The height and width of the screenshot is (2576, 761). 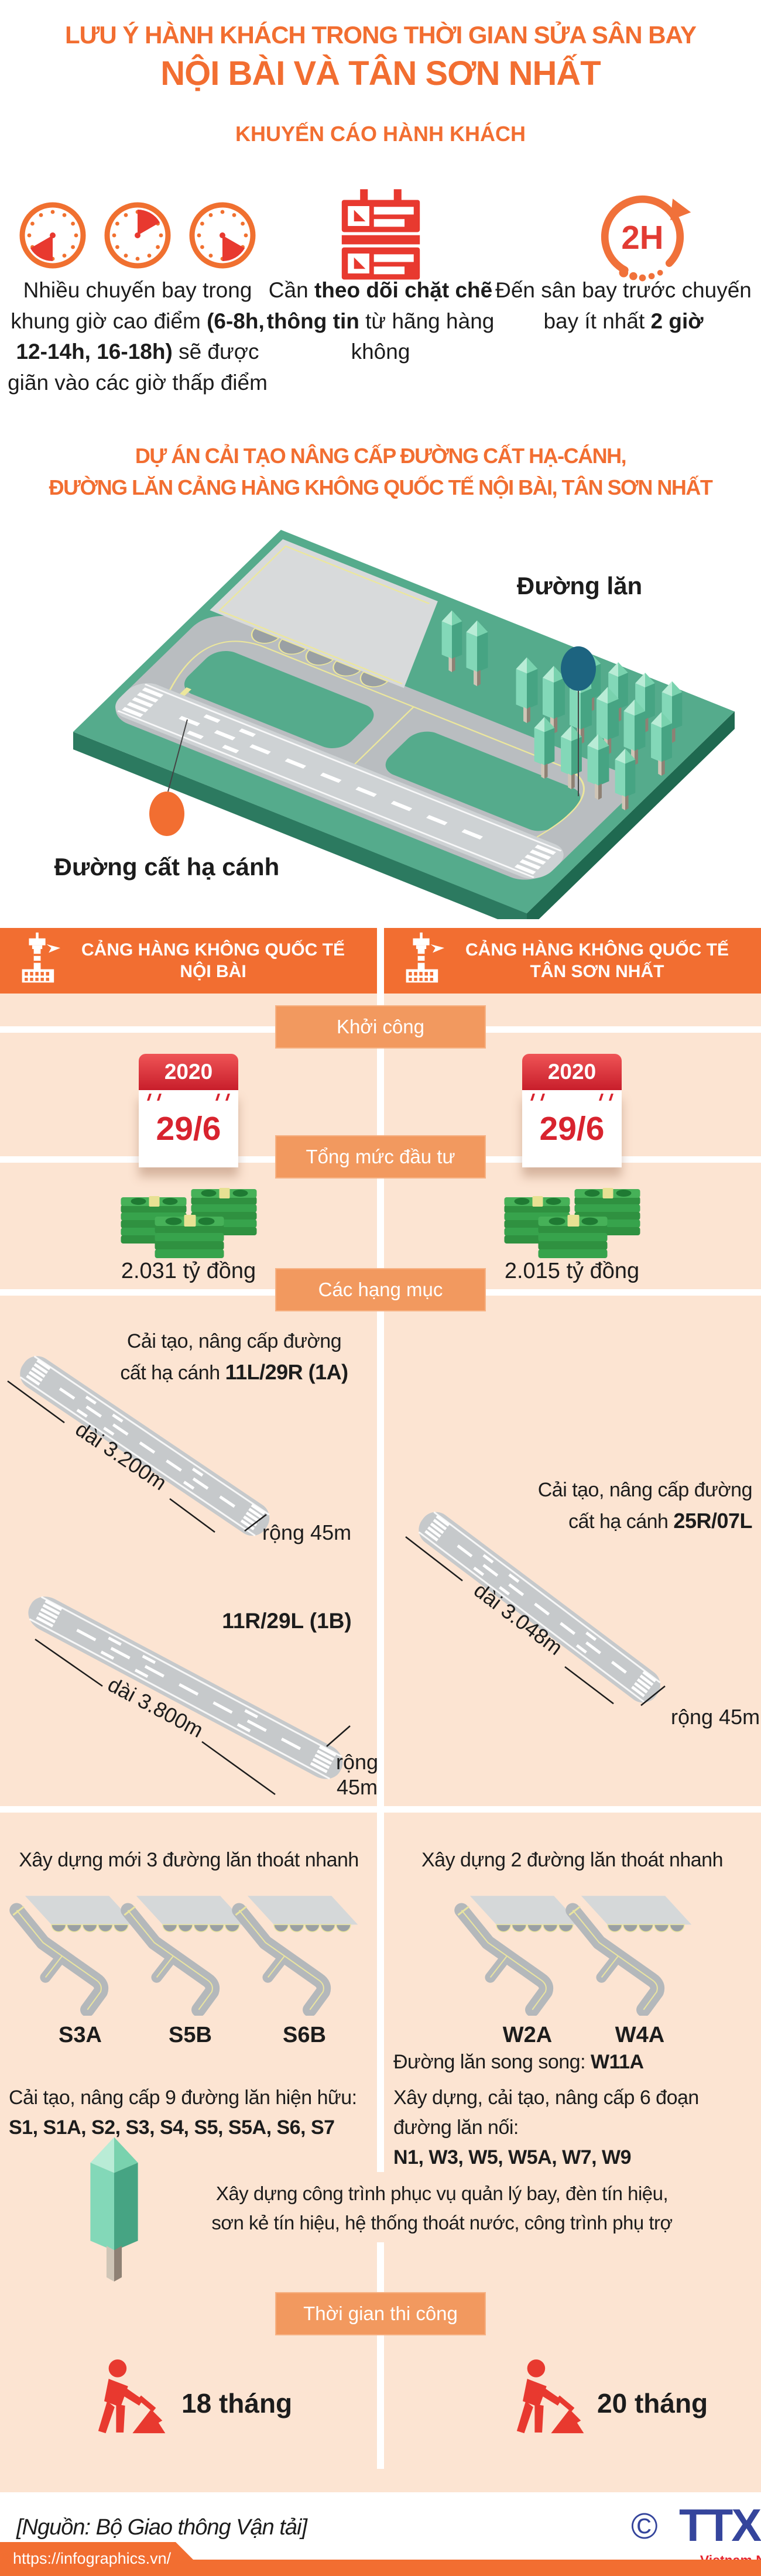 What do you see at coordinates (304, 2035) in the screenshot?
I see `taxiway-label-s6b: S6B` at bounding box center [304, 2035].